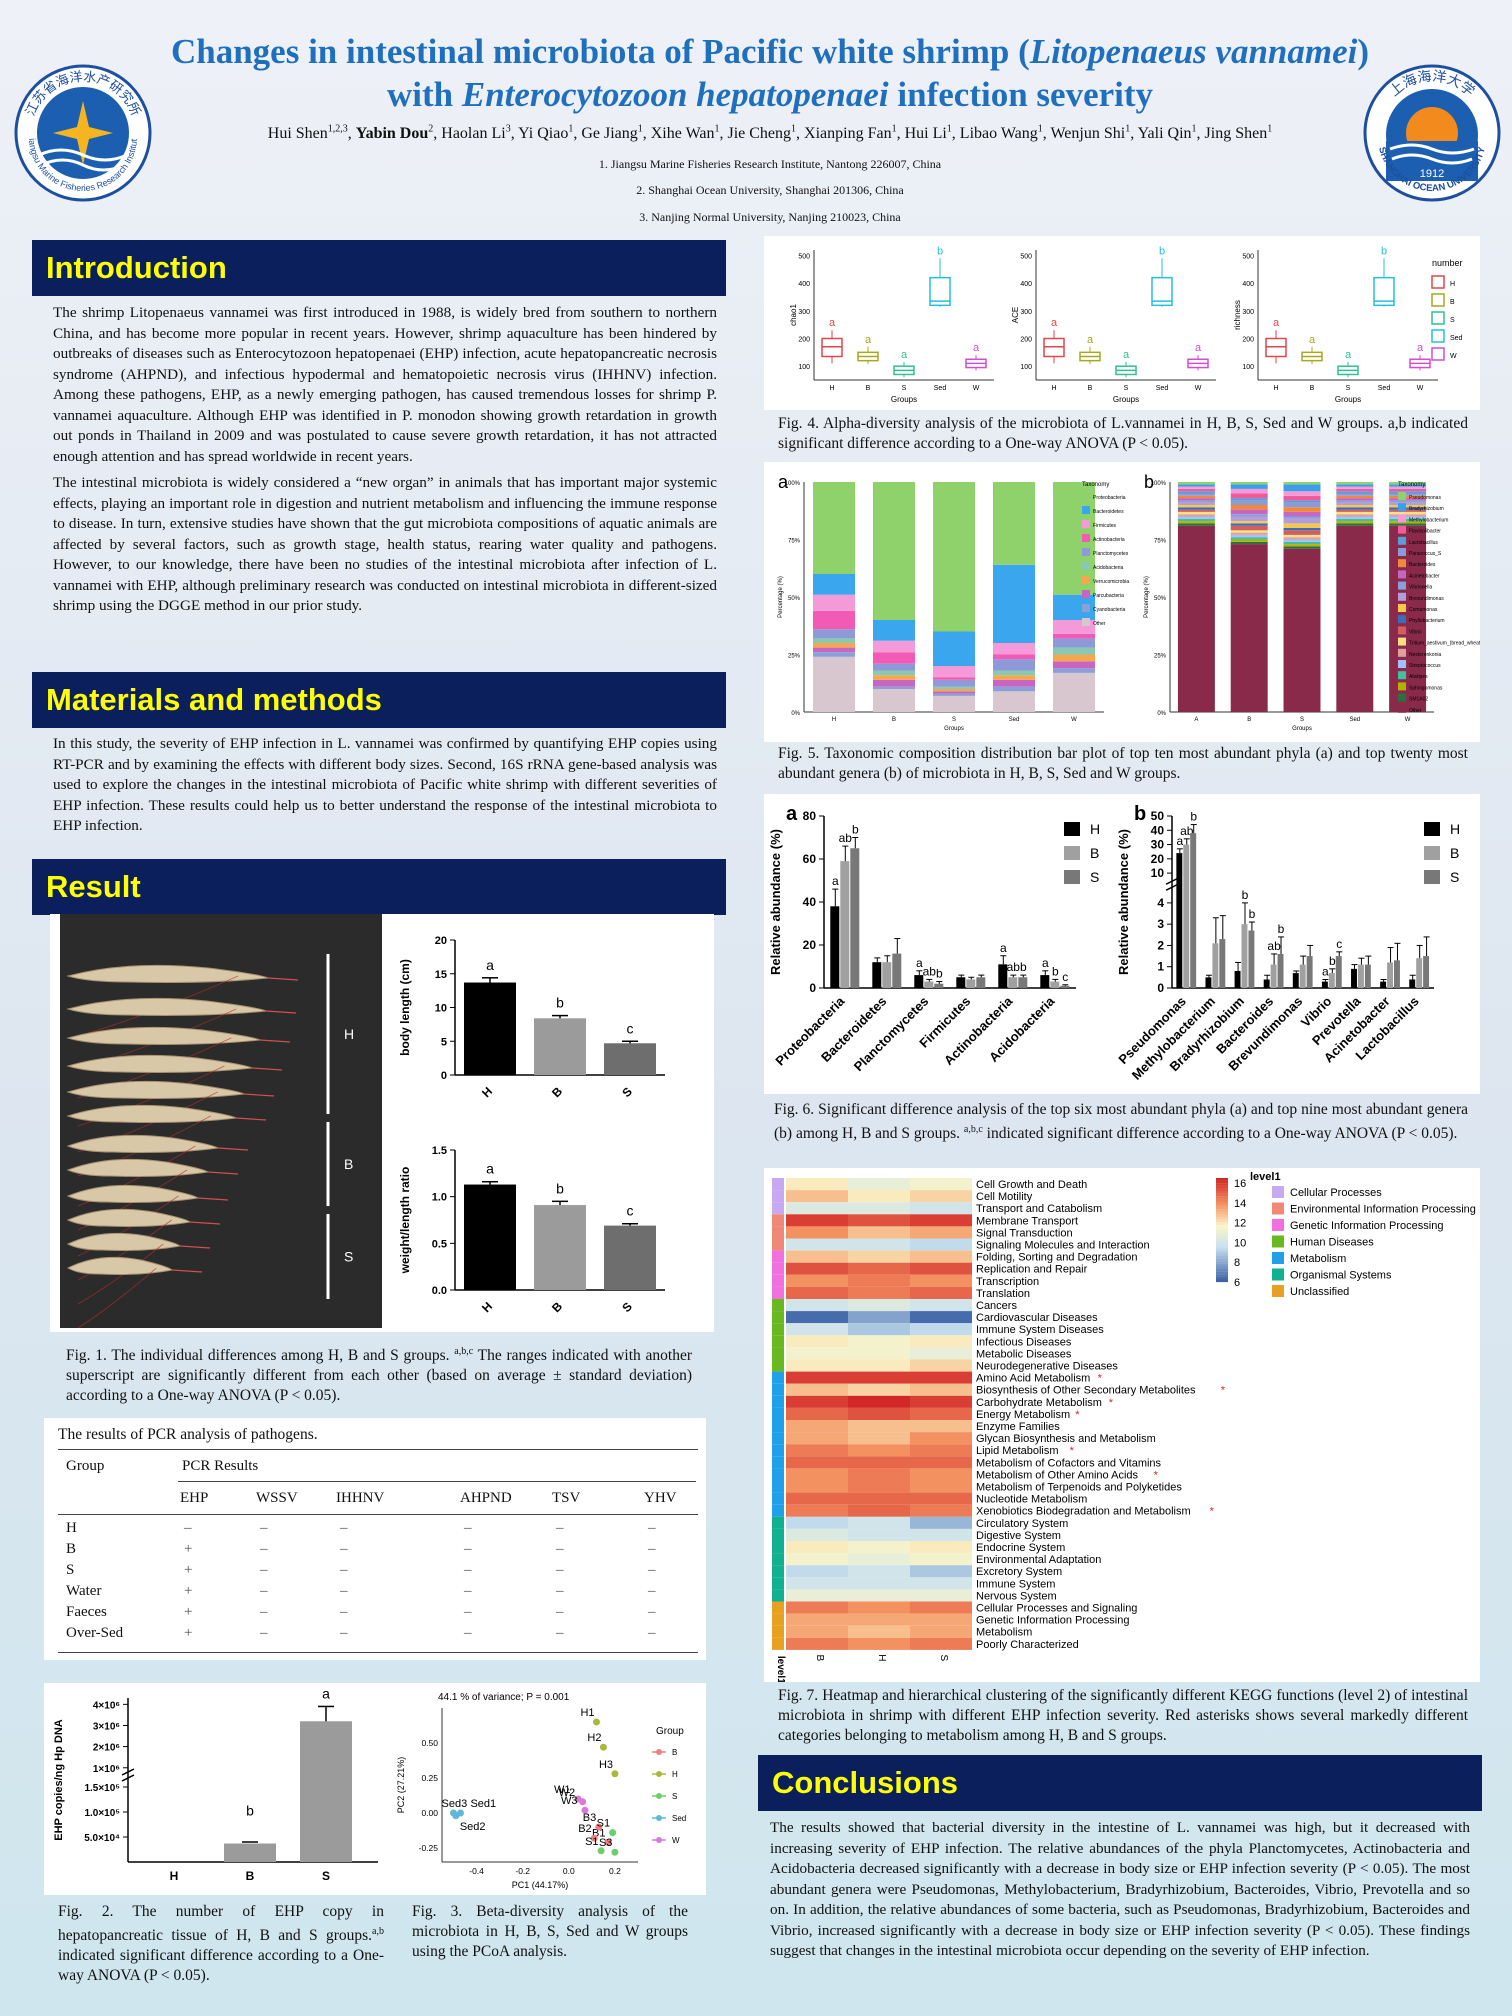 Image resolution: width=1512 pixels, height=2016 pixels. What do you see at coordinates (1366, 1226) in the screenshot?
I see `legend-label: Genetic Information Processing` at bounding box center [1366, 1226].